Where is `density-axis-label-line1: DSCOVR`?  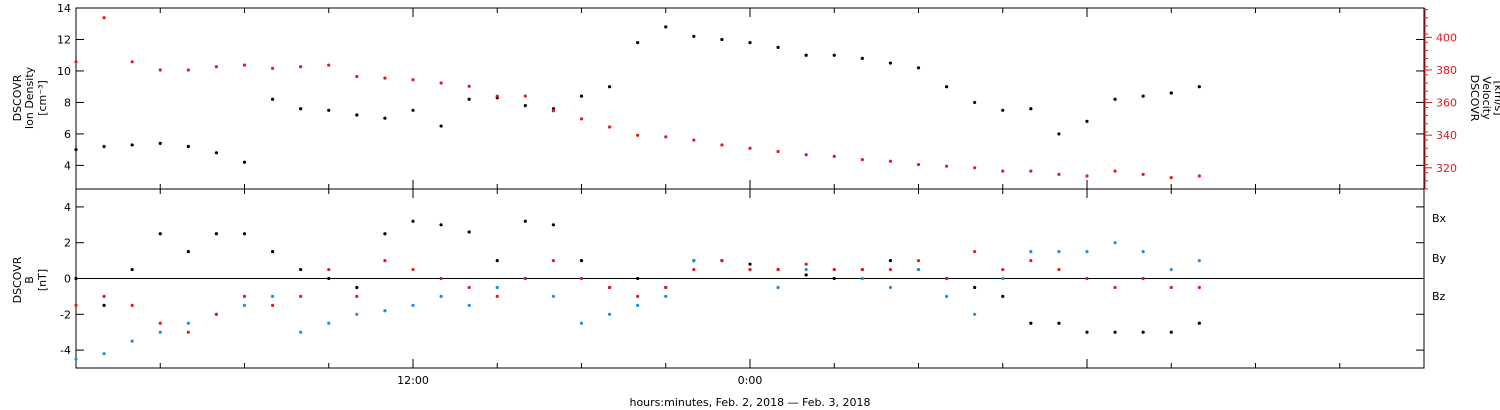 density-axis-label-line1: DSCOVR is located at coordinates (17, 97).